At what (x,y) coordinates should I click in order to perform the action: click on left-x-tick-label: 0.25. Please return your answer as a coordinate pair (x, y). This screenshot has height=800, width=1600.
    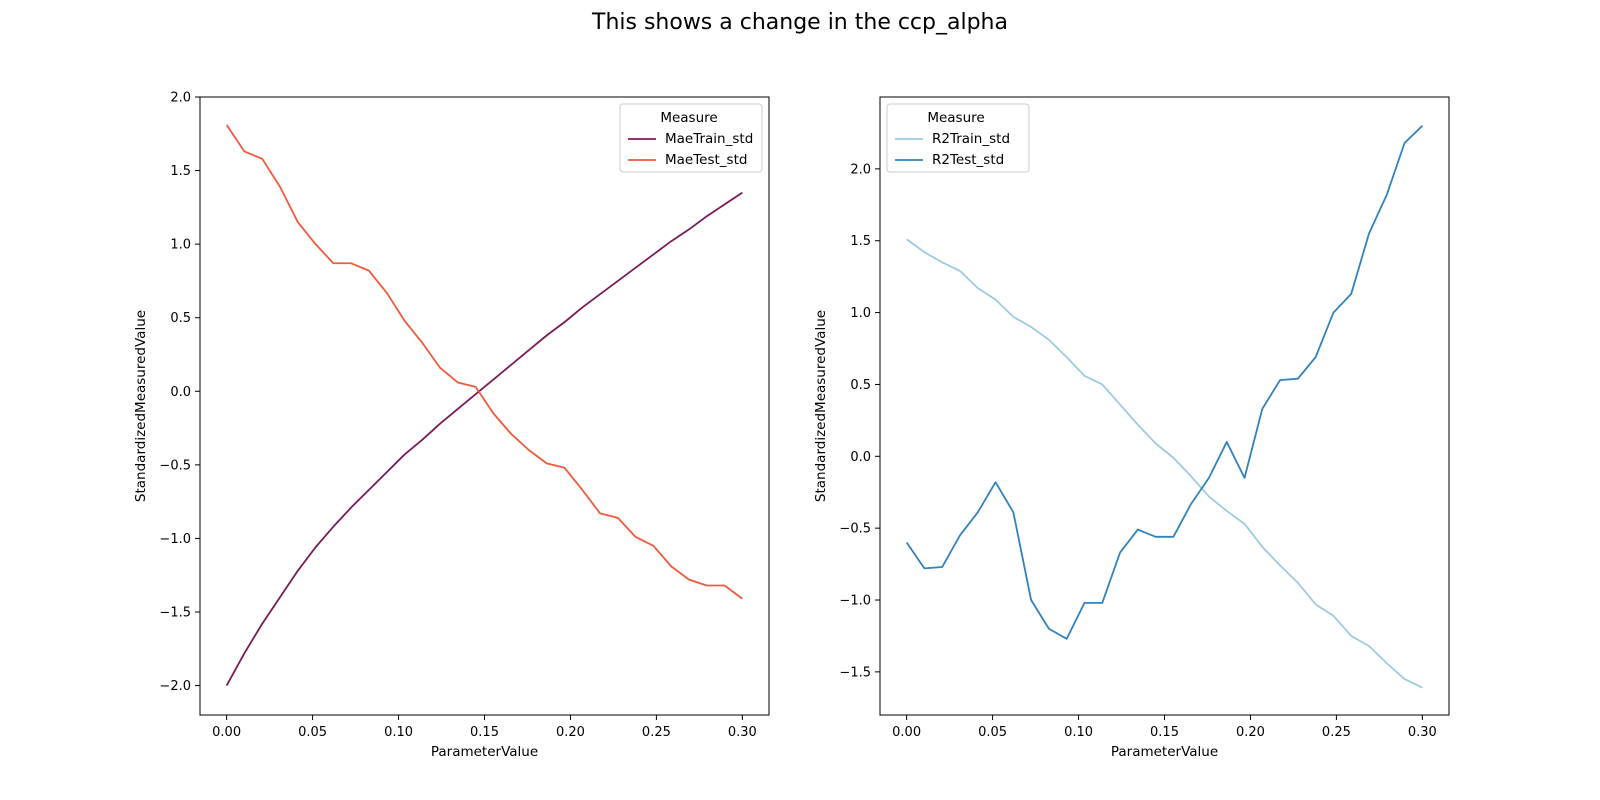
    Looking at the image, I should click on (656, 732).